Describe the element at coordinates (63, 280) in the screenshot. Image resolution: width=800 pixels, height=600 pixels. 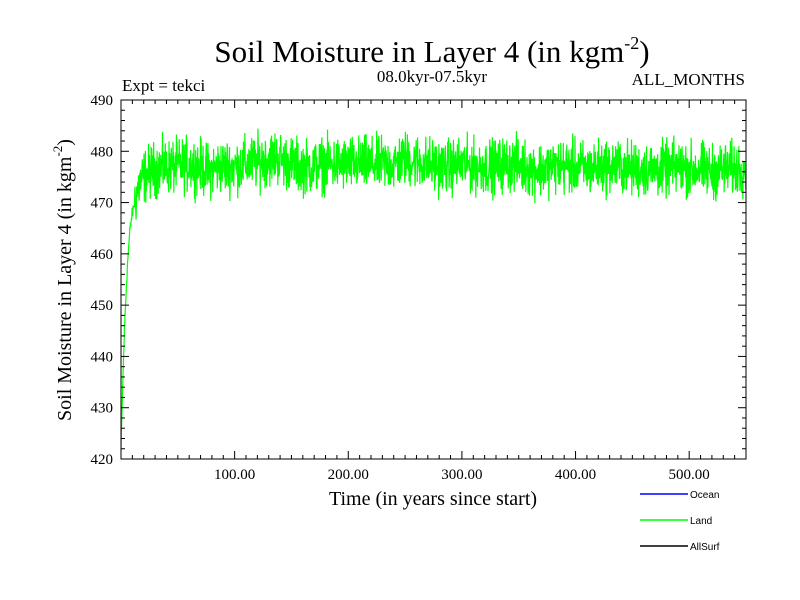
I see `y-axis-label: Soil Moisture in Layer 4 (in kgm-2)` at that location.